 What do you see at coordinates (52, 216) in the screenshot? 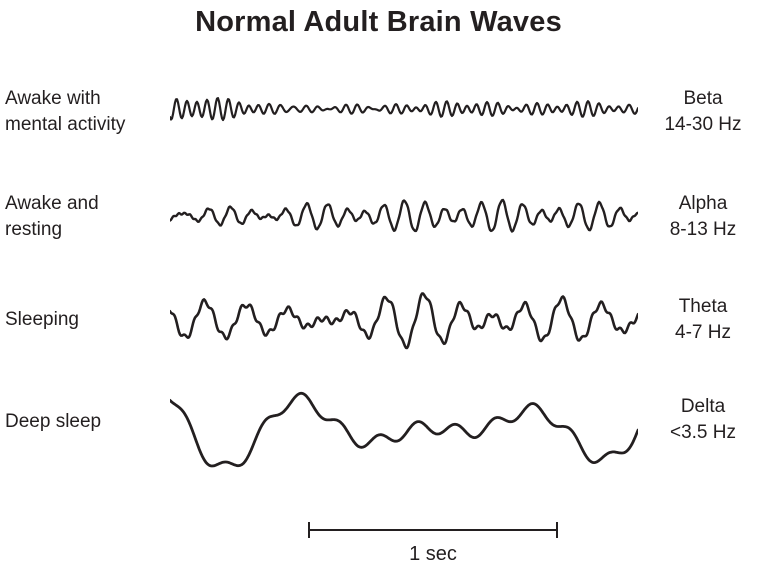
I see `state-label-awake-resting: Awake and resting` at bounding box center [52, 216].